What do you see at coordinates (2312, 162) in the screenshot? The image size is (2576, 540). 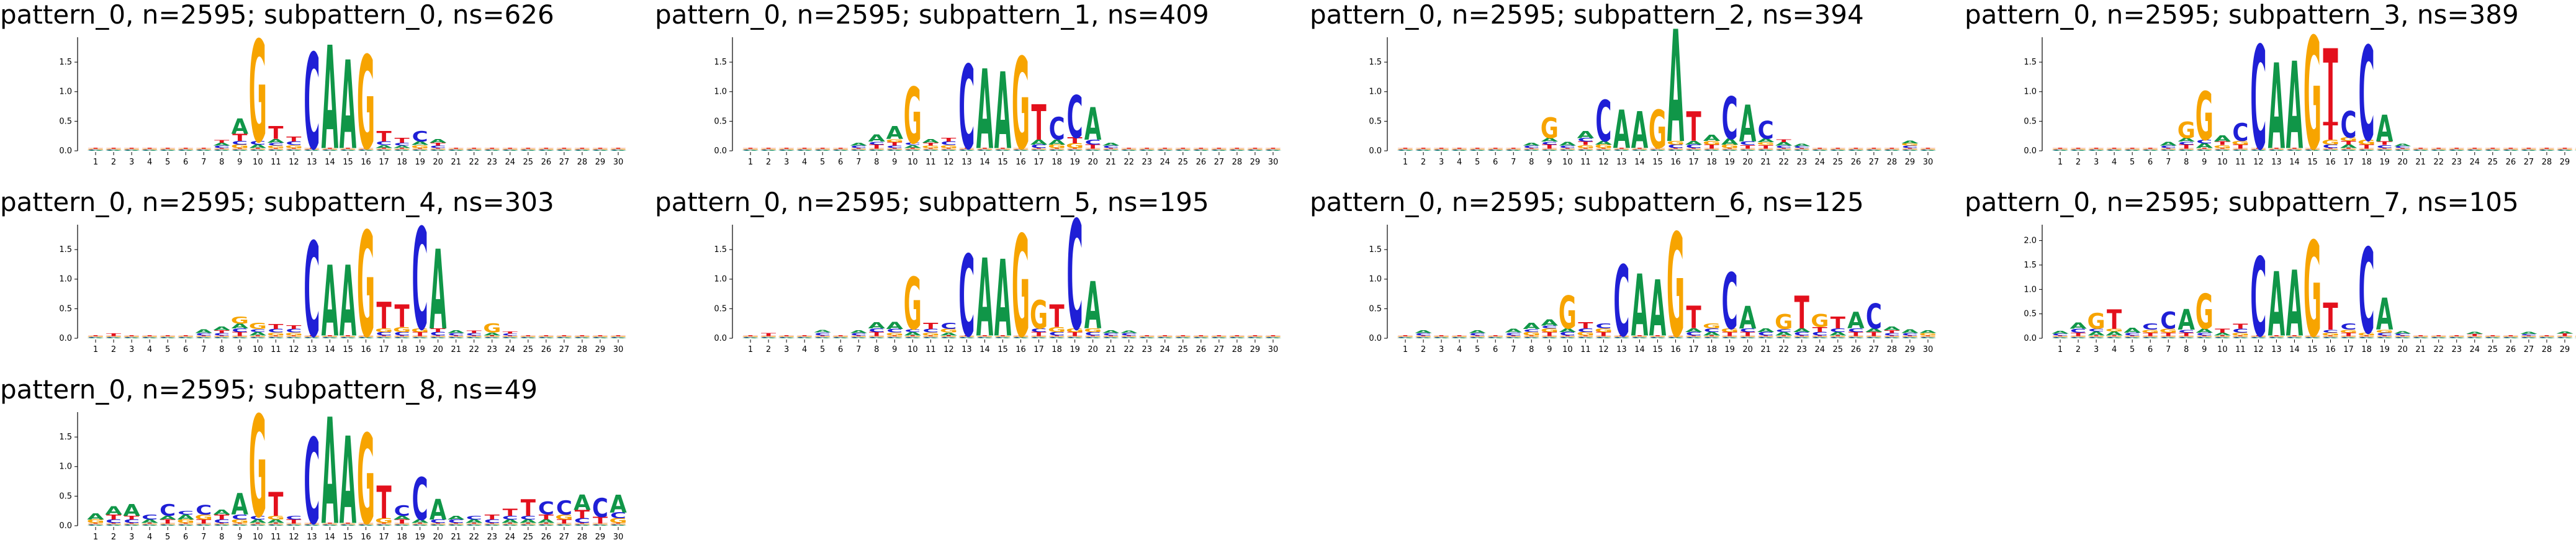 I see `x-tick-label: 15` at bounding box center [2312, 162].